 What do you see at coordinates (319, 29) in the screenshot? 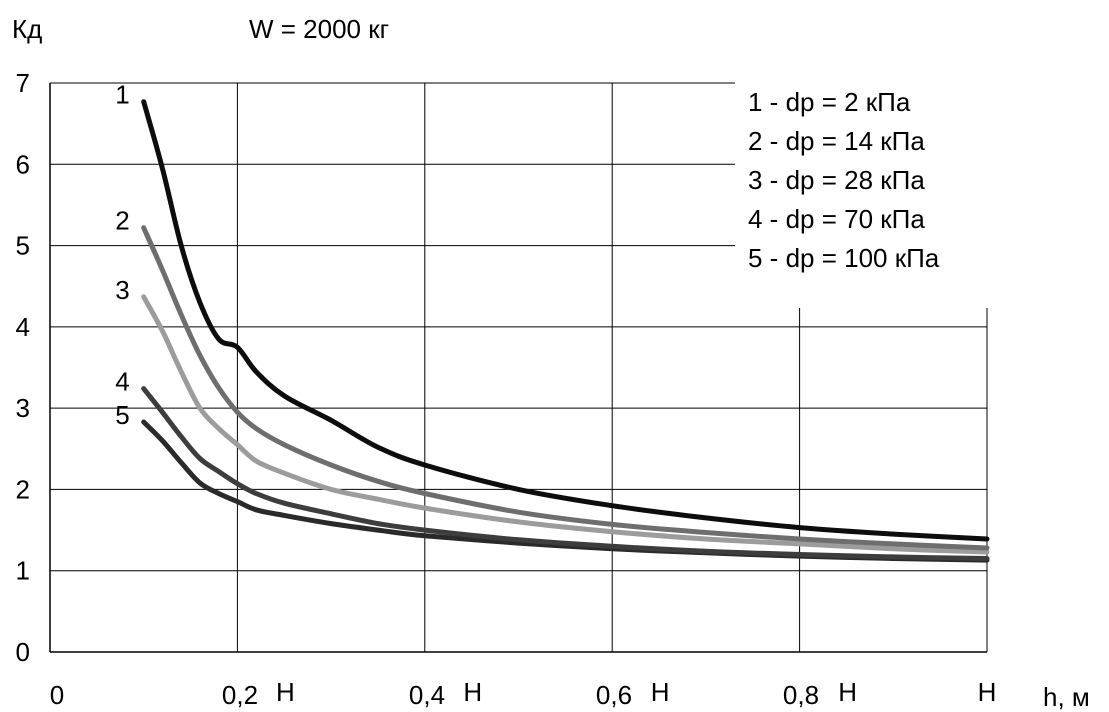
I see `chart-title: W = 2000 кг` at bounding box center [319, 29].